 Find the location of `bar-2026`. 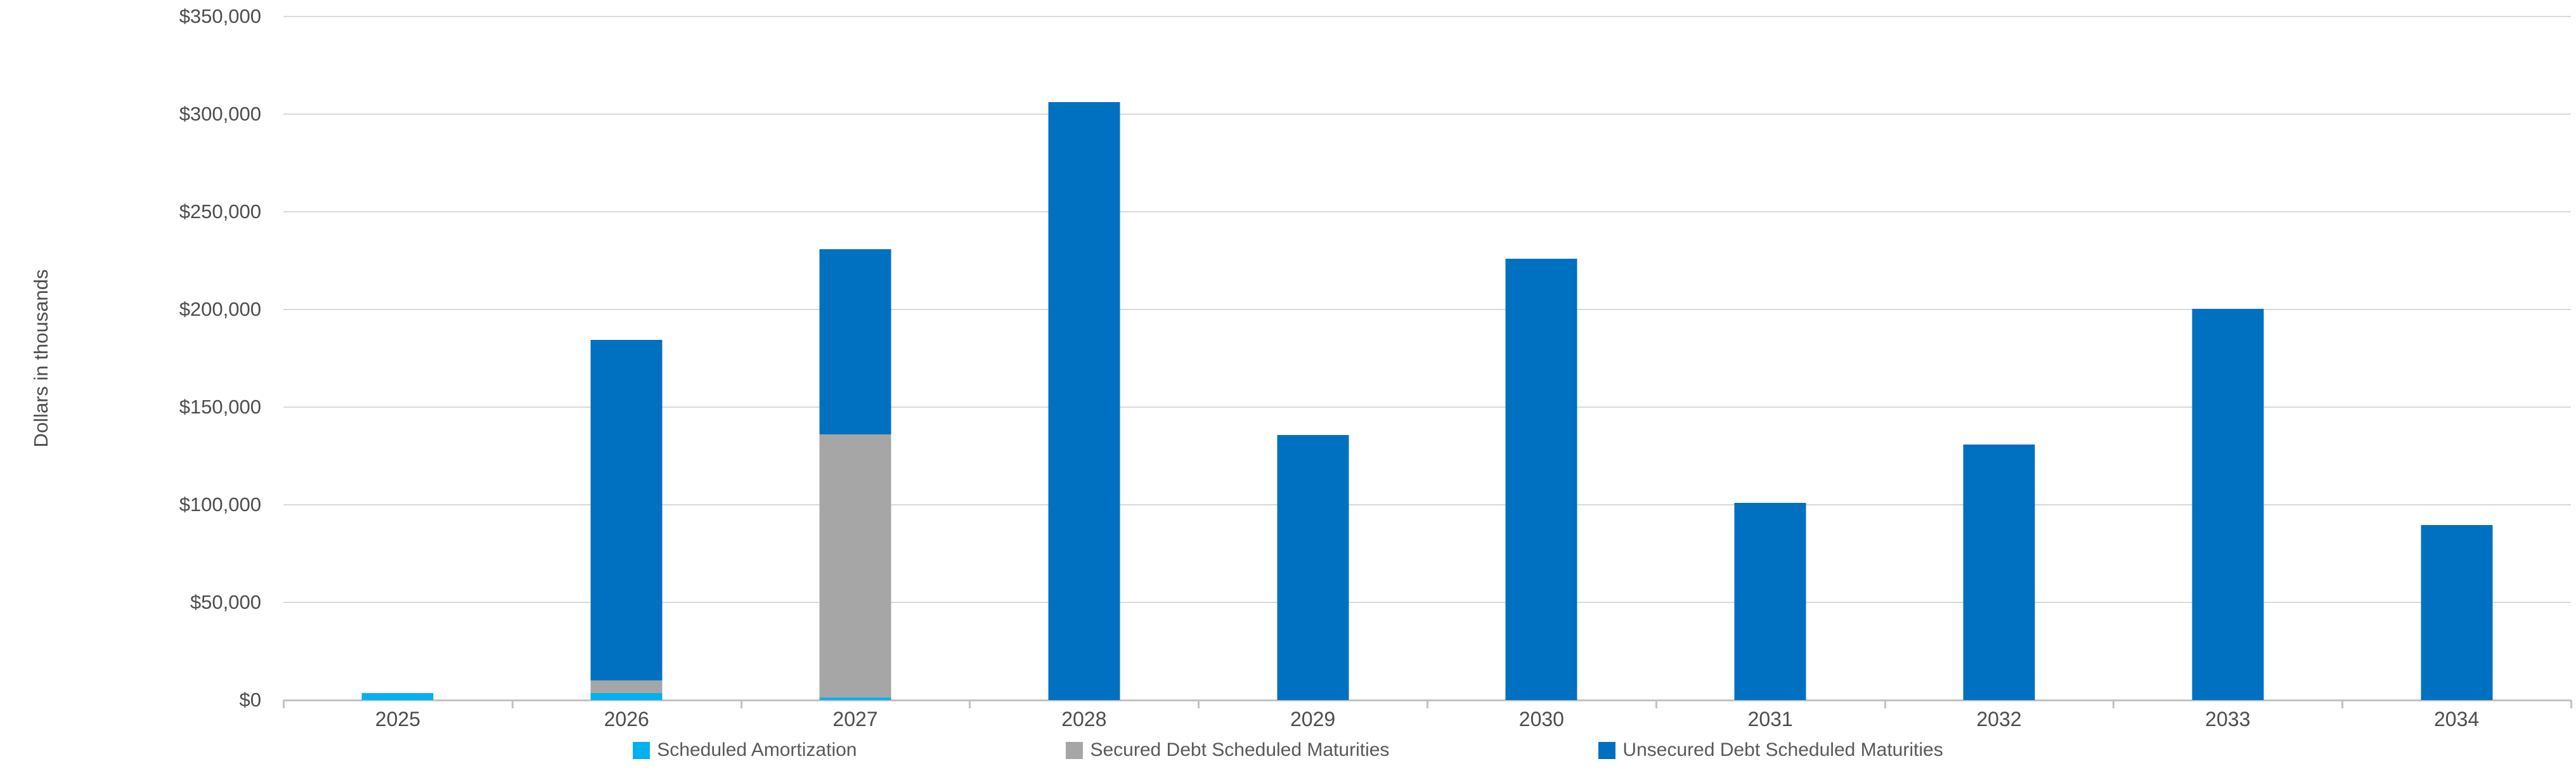

bar-2026 is located at coordinates (626, 519).